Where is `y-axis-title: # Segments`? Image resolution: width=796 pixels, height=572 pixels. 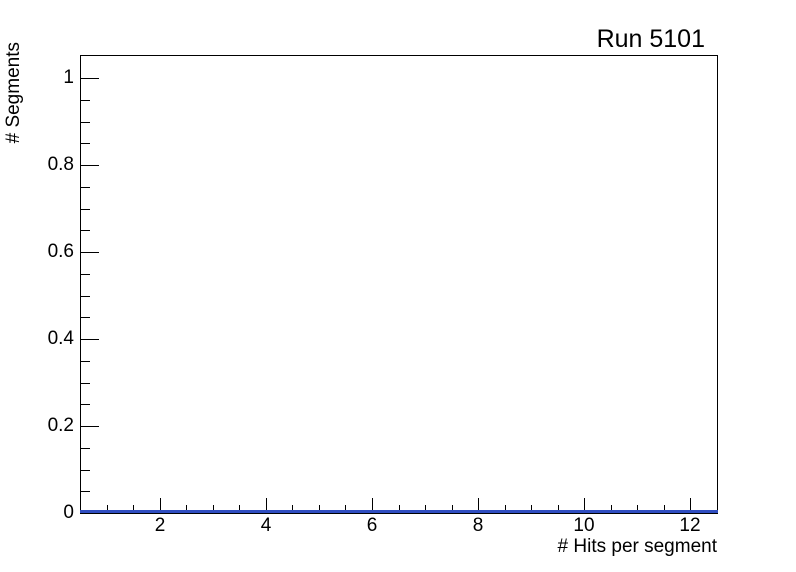
y-axis-title: # Segments is located at coordinates (13, 93).